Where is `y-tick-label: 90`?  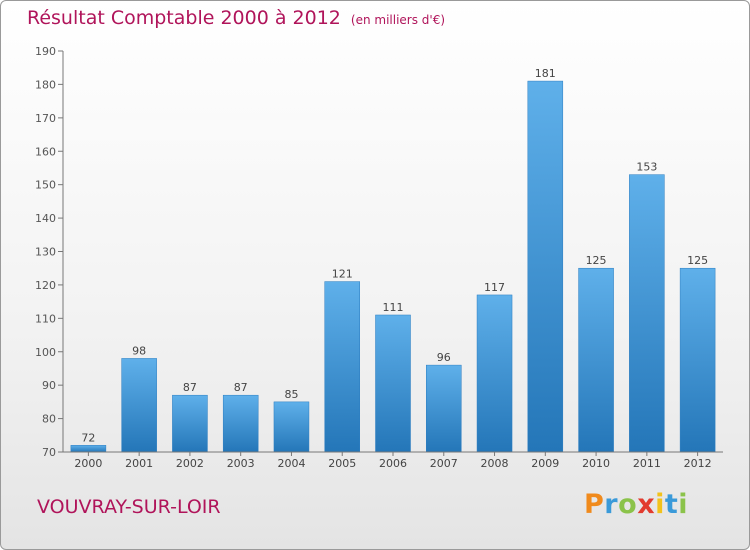
y-tick-label: 90 is located at coordinates (49, 385).